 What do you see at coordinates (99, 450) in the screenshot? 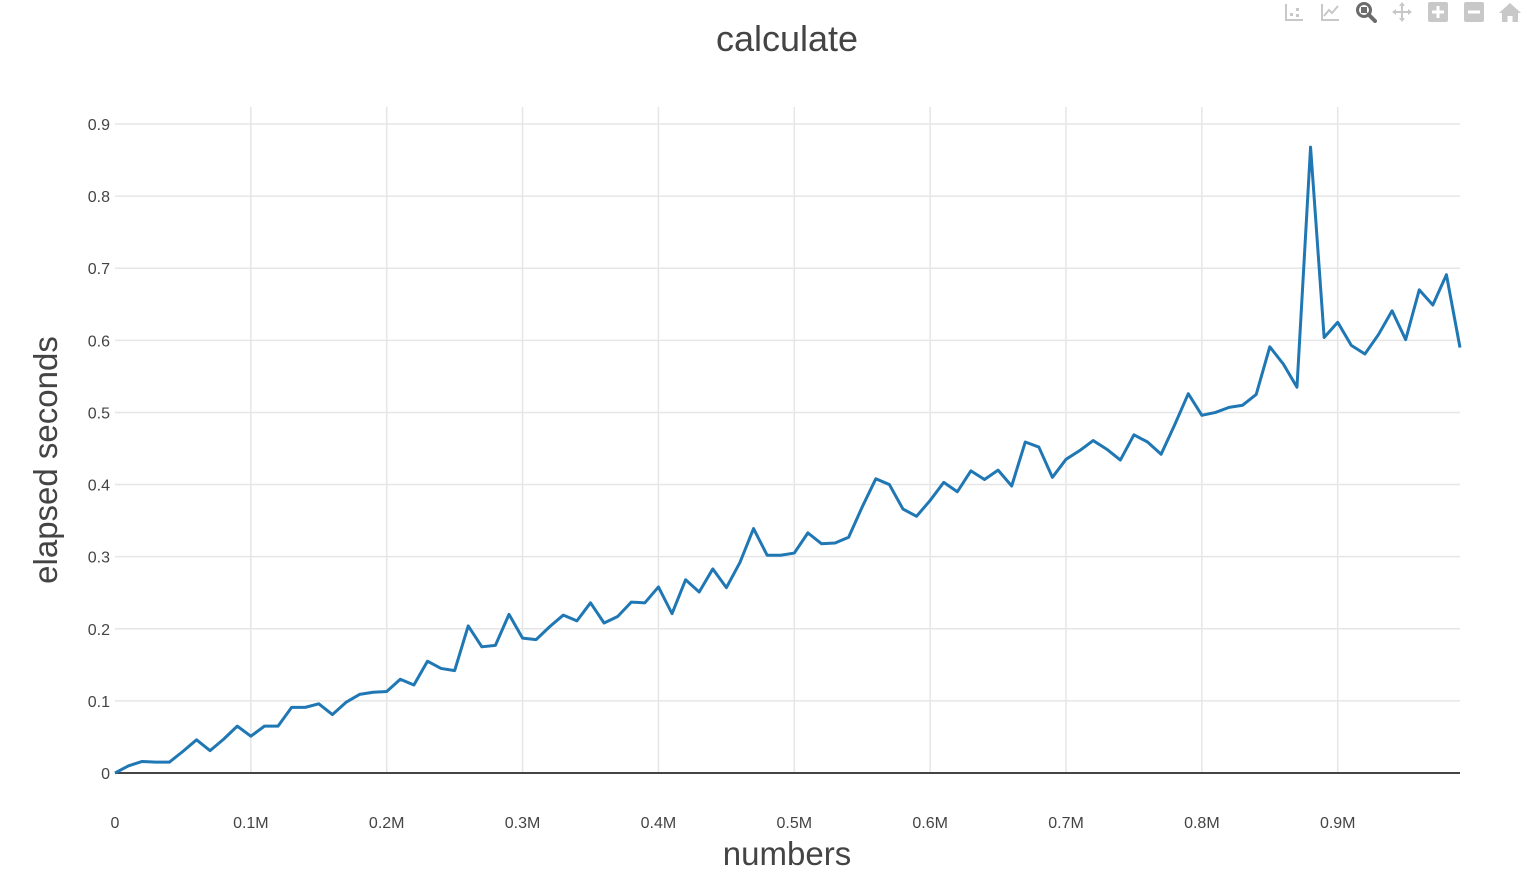
I see `y-axis-ticks: 0 0.1 0.2 0.3 0.4 0.5 0.6 0.7 0.8 0.9` at bounding box center [99, 450].